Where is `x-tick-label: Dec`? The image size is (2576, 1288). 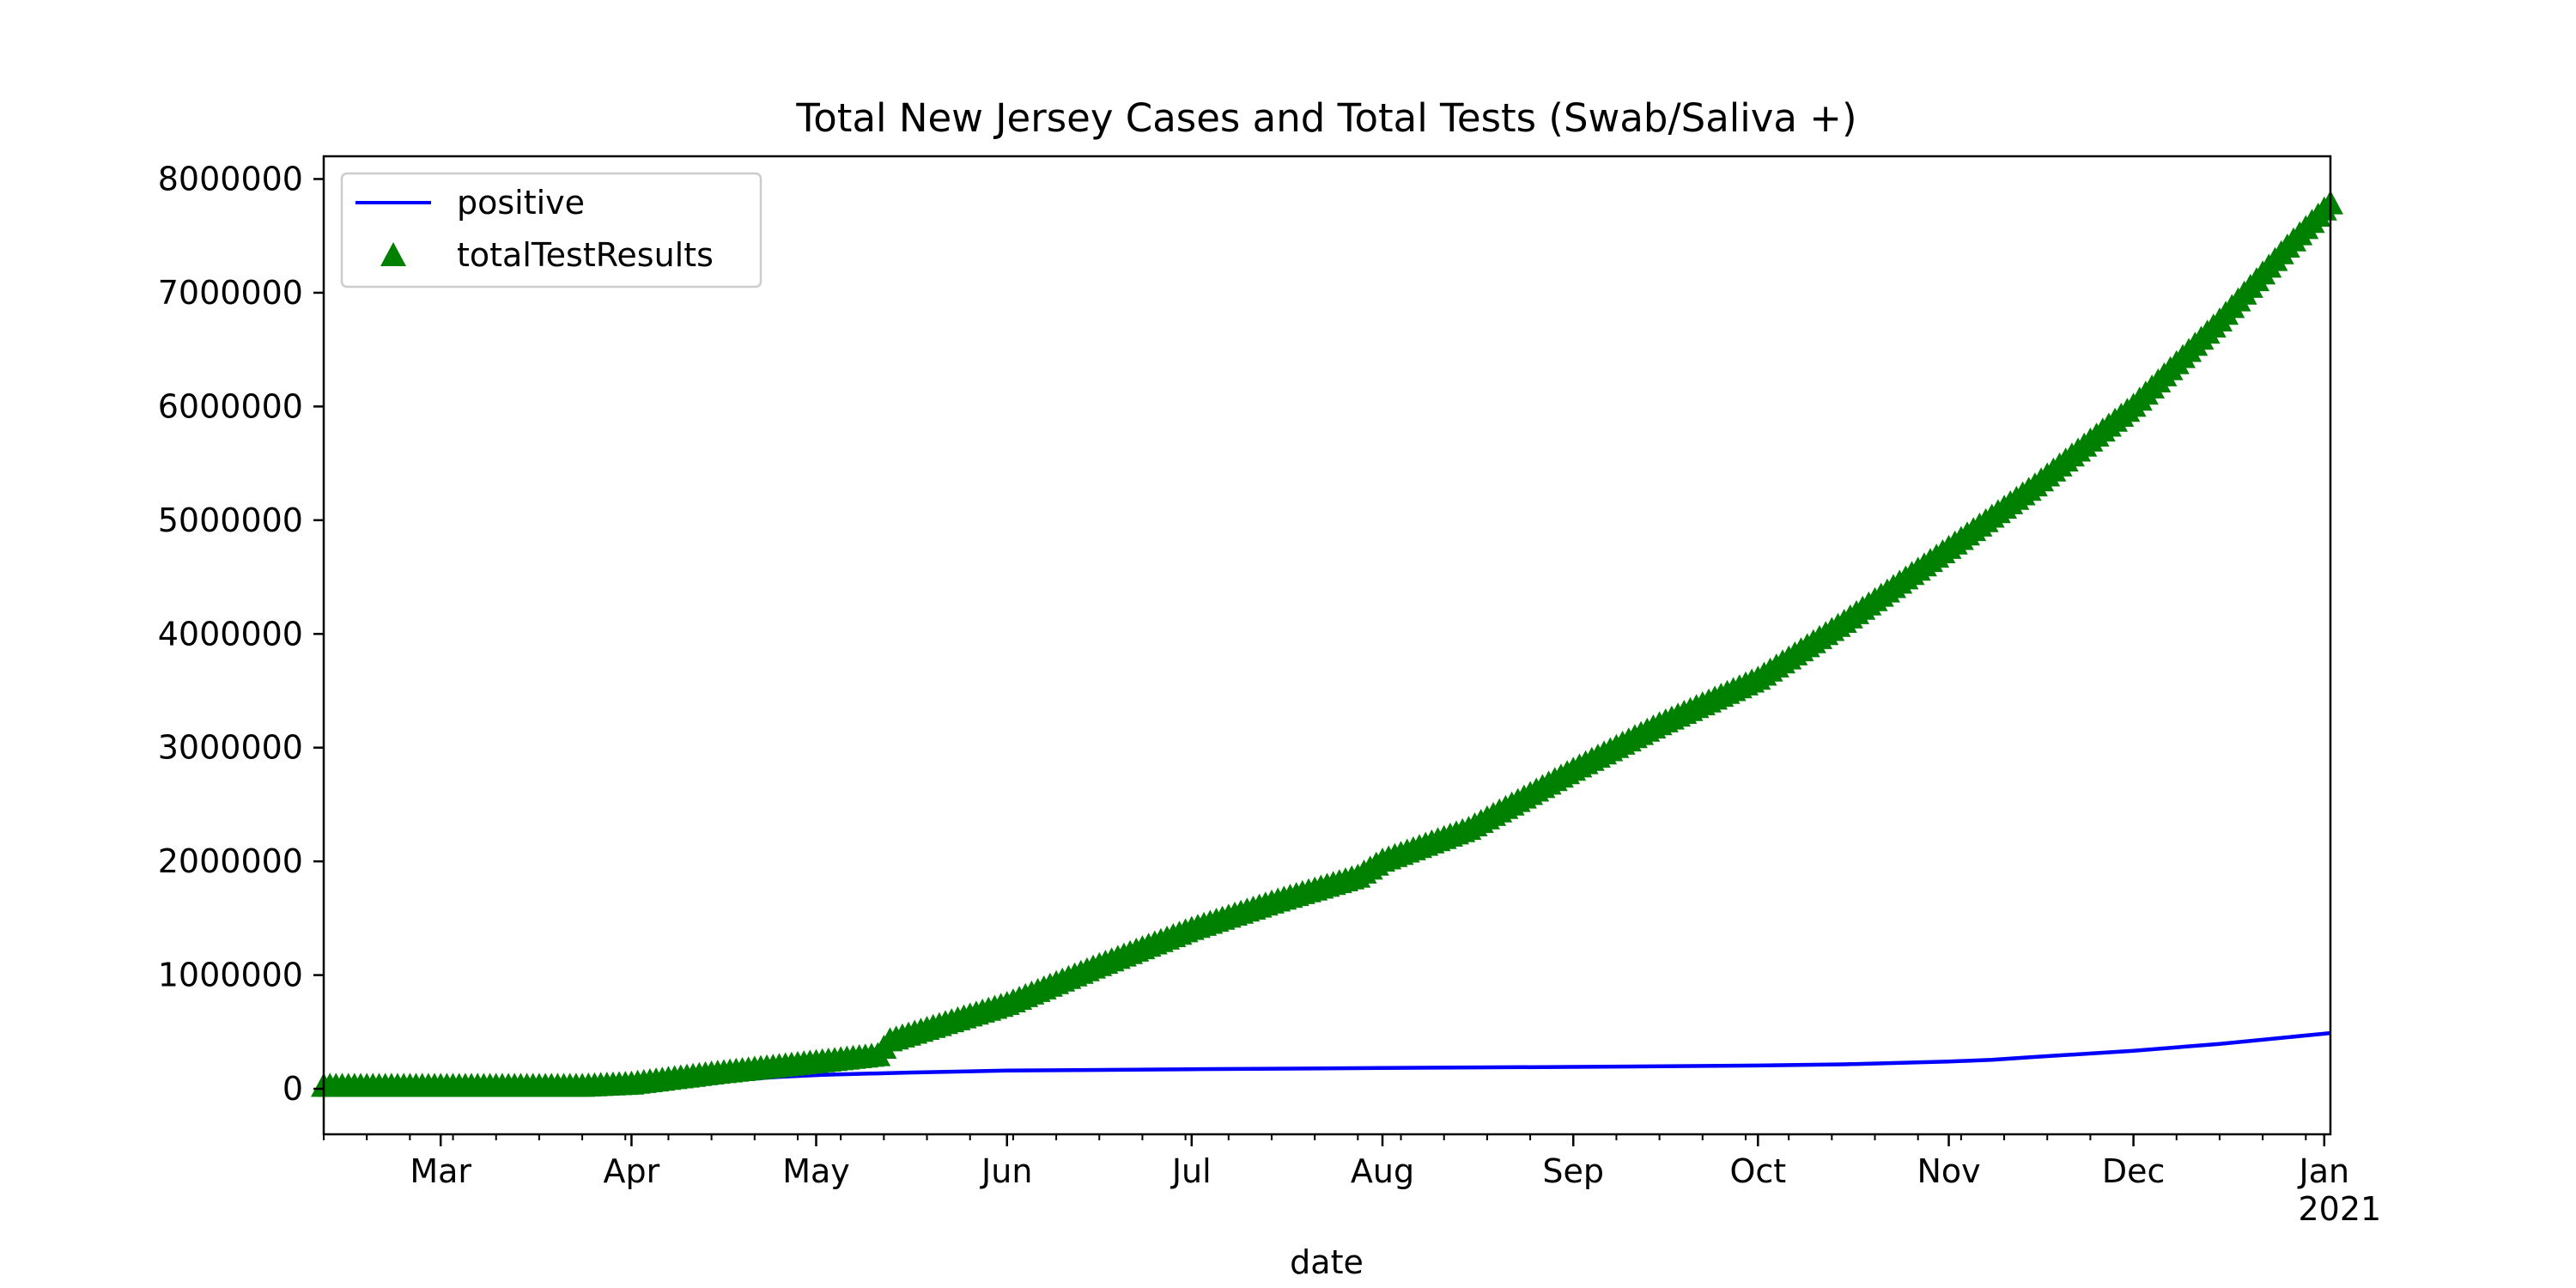
x-tick-label: Dec is located at coordinates (2134, 1171).